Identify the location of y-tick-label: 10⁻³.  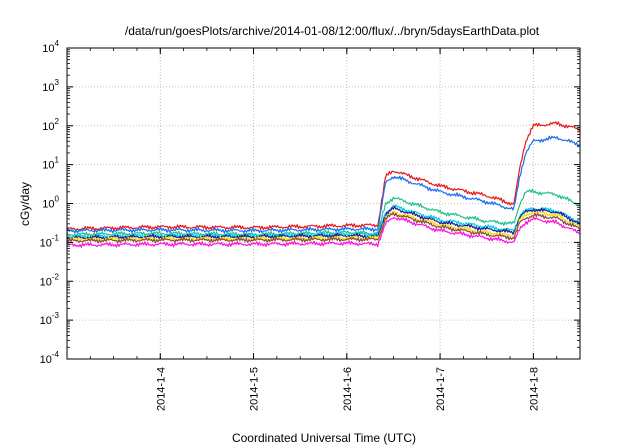
(50, 319).